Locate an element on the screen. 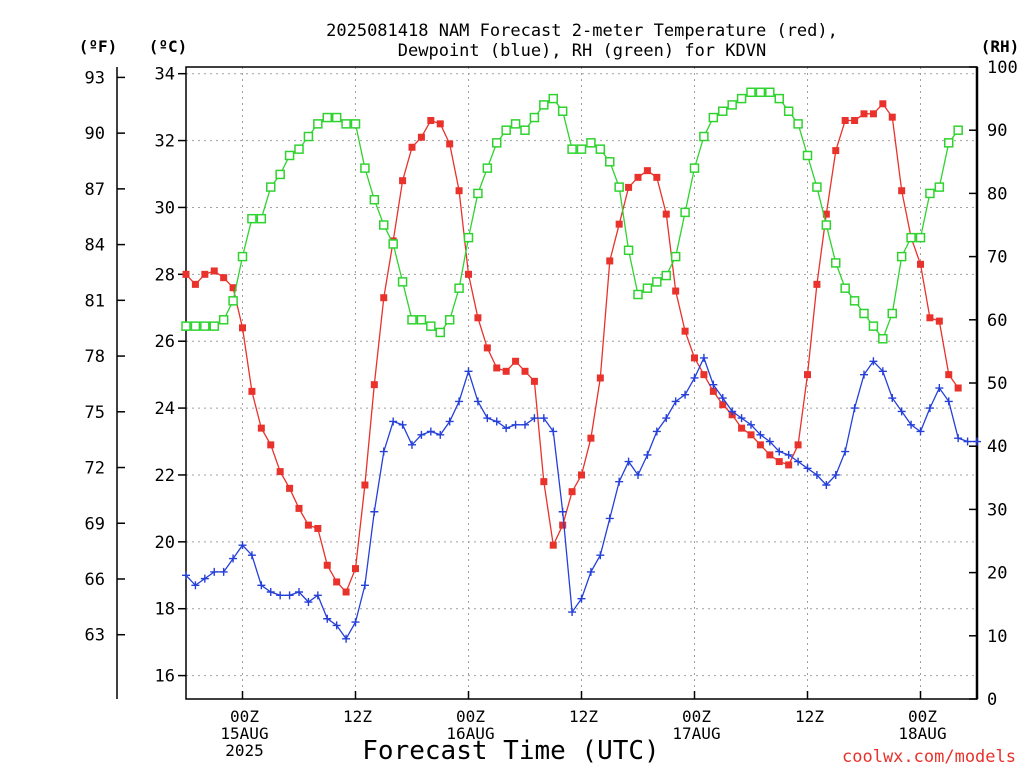 Image resolution: width=1024 pixels, height=768 pixels. x-tick-label: 2025 is located at coordinates (244, 750).